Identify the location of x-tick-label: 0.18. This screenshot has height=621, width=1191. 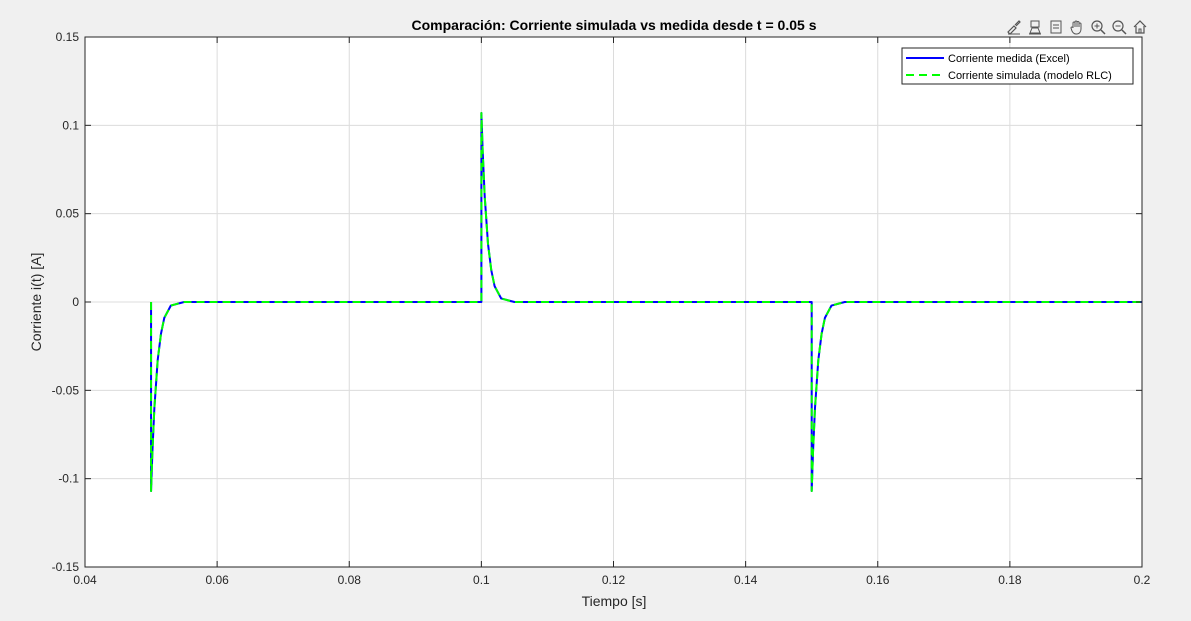
(1010, 580).